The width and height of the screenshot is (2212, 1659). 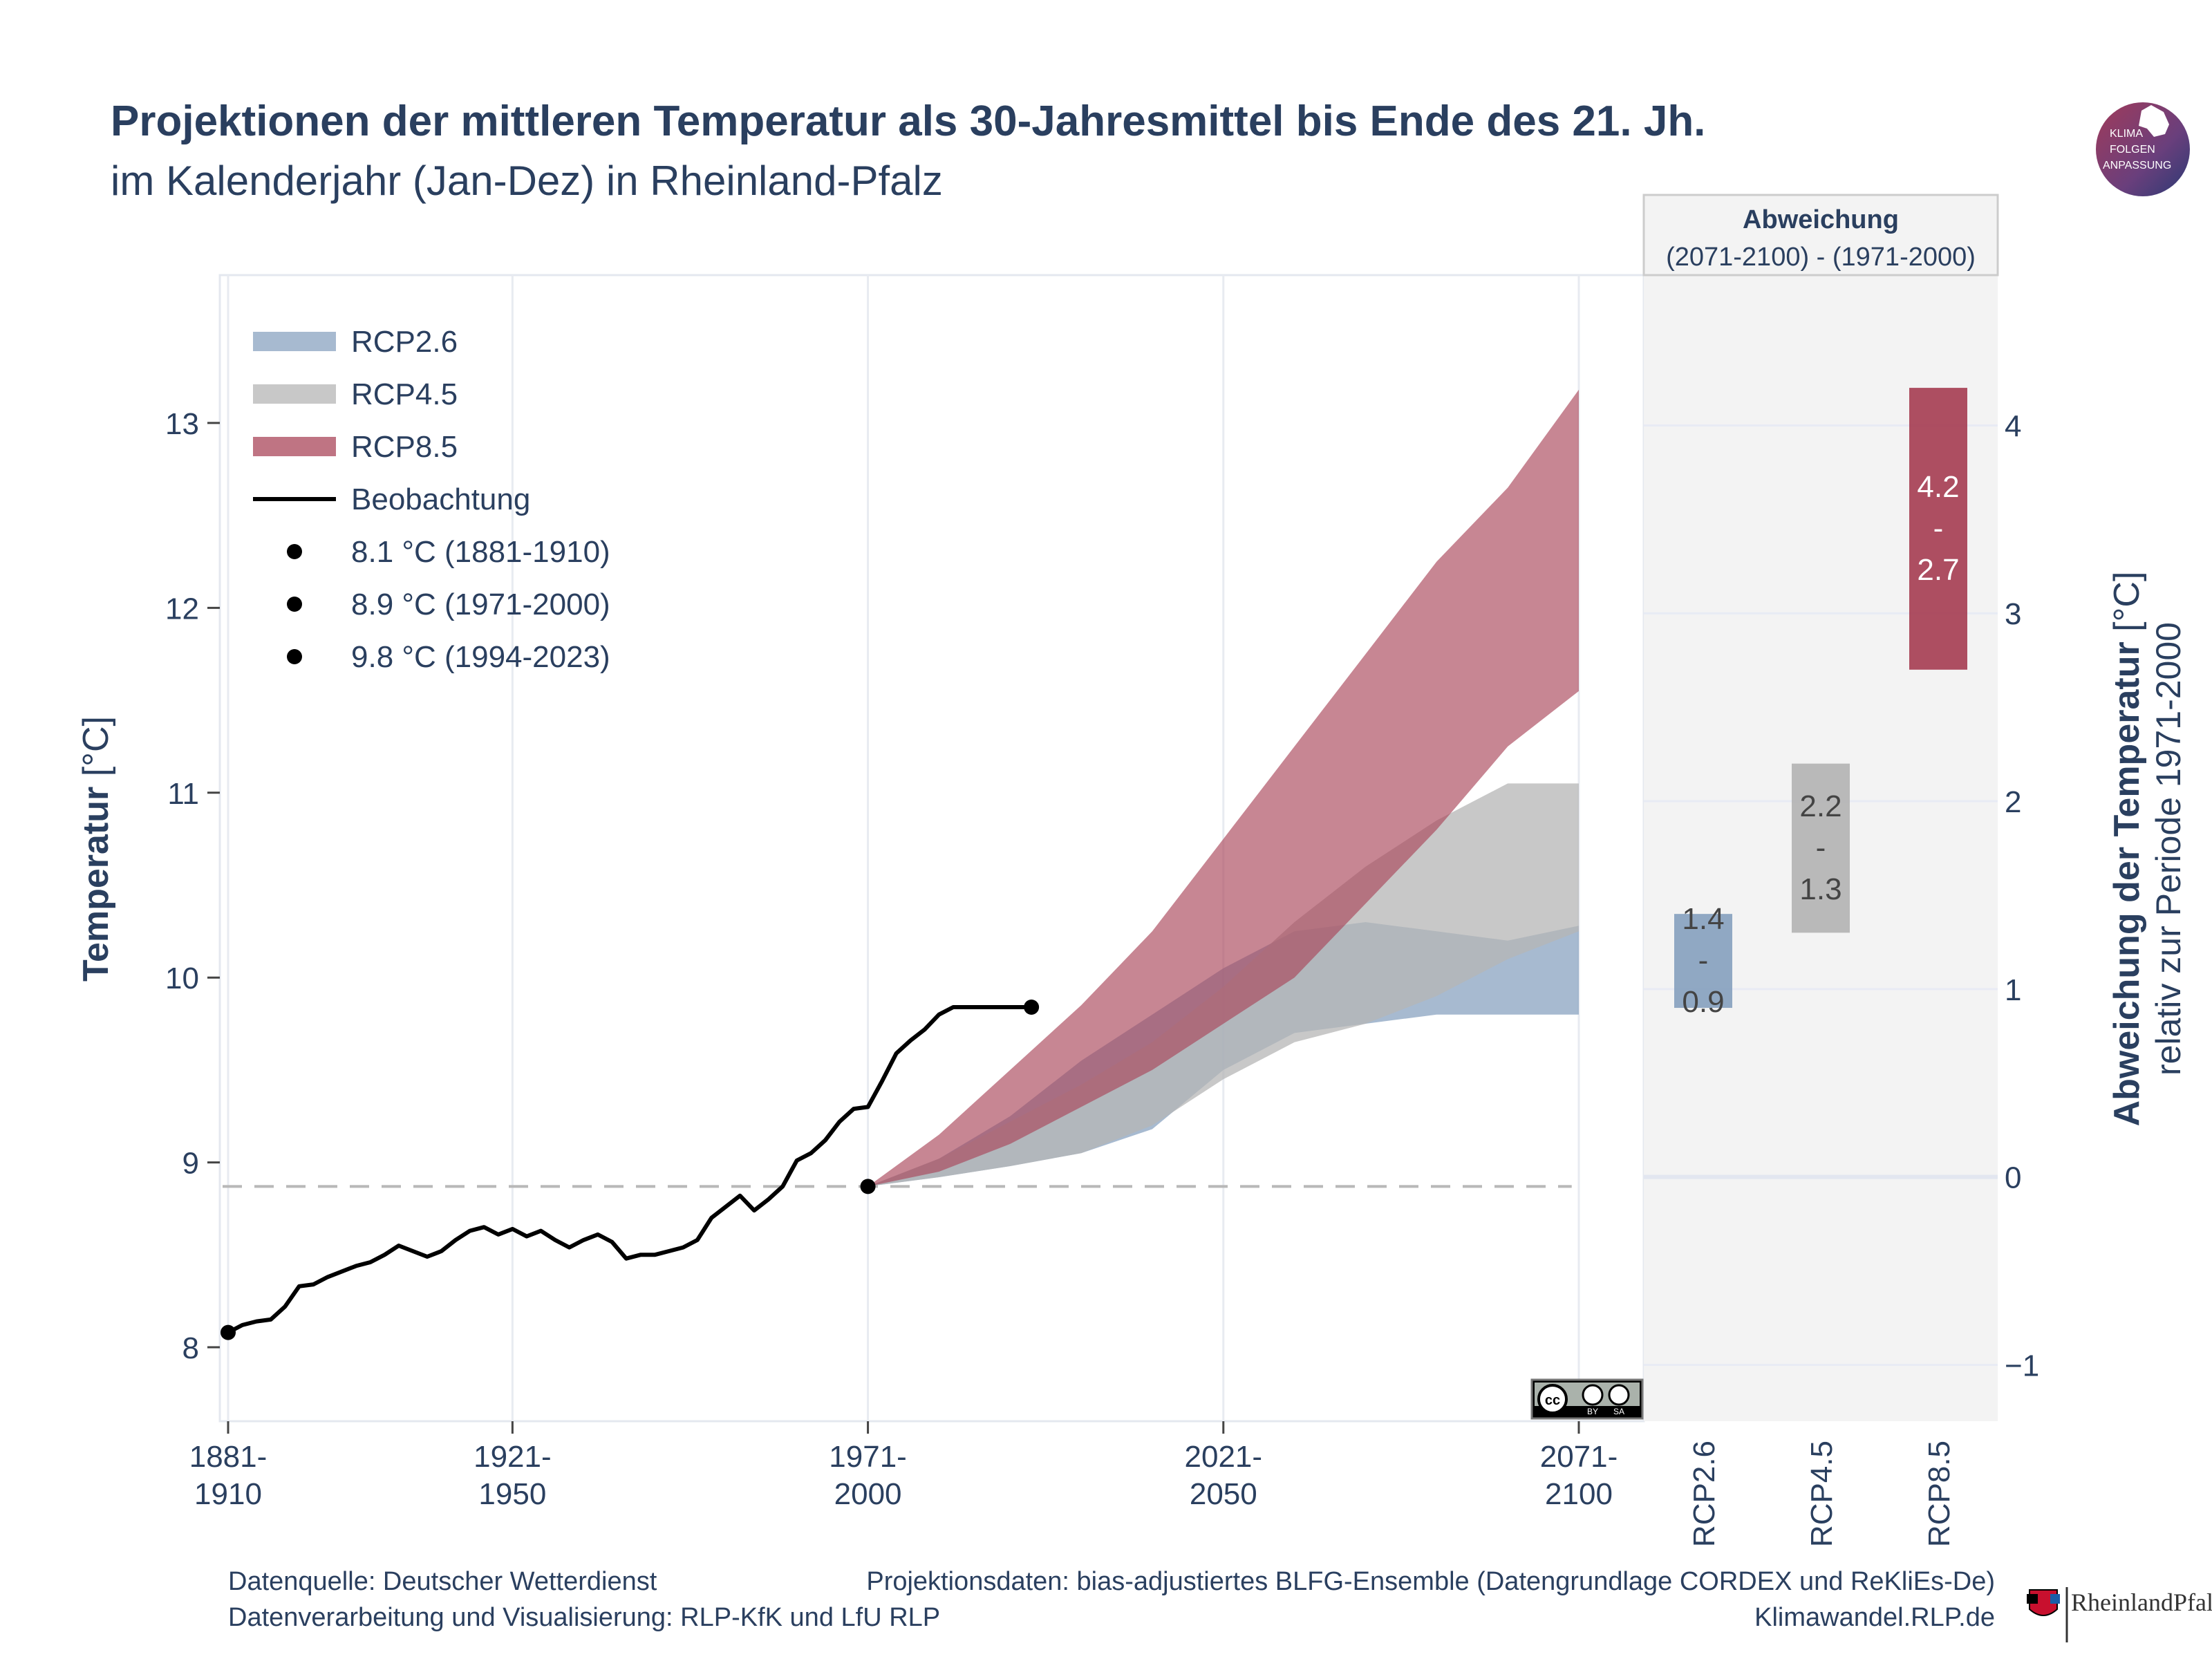 What do you see at coordinates (2013, 990) in the screenshot?
I see `panel-ytick-label-2: 1` at bounding box center [2013, 990].